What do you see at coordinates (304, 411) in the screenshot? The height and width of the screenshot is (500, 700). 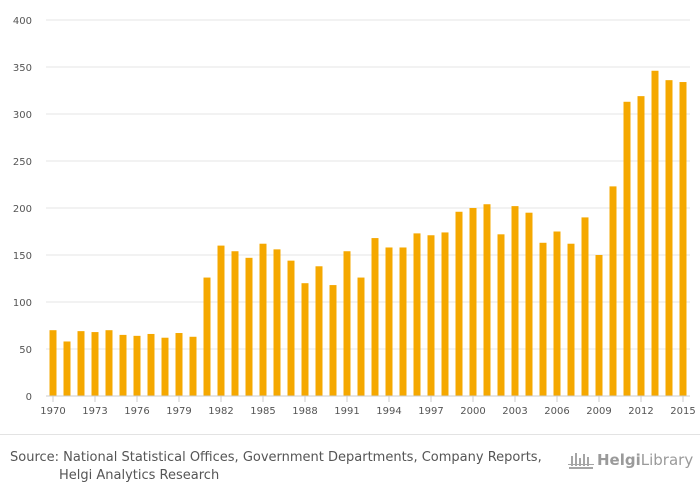 I see `x-tick-label-1988: 1988` at bounding box center [304, 411].